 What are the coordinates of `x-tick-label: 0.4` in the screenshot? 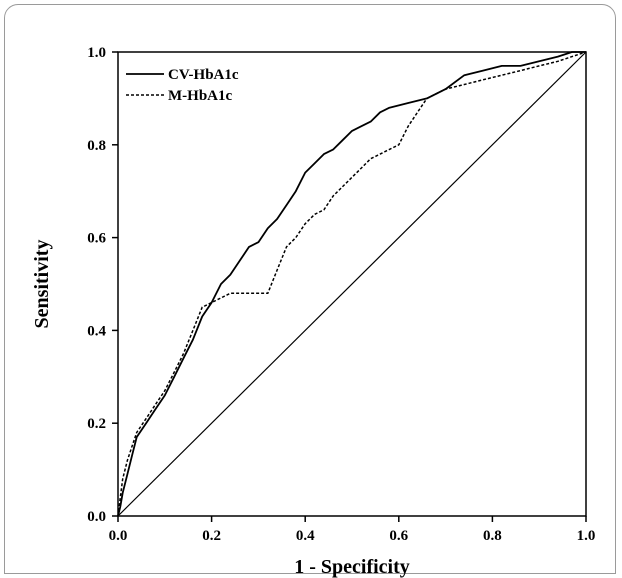 It's located at (305, 536).